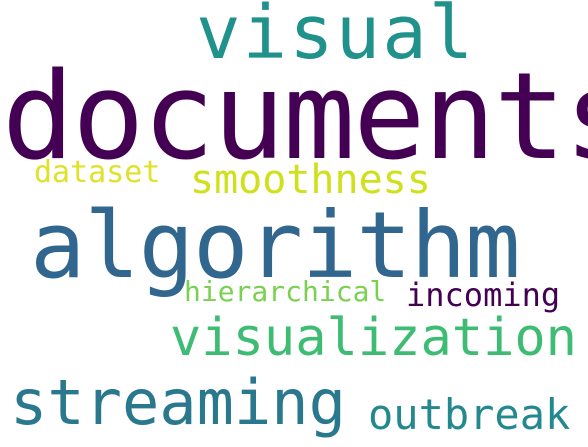  I want to click on word-smoothness: smoothness, so click(310, 180).